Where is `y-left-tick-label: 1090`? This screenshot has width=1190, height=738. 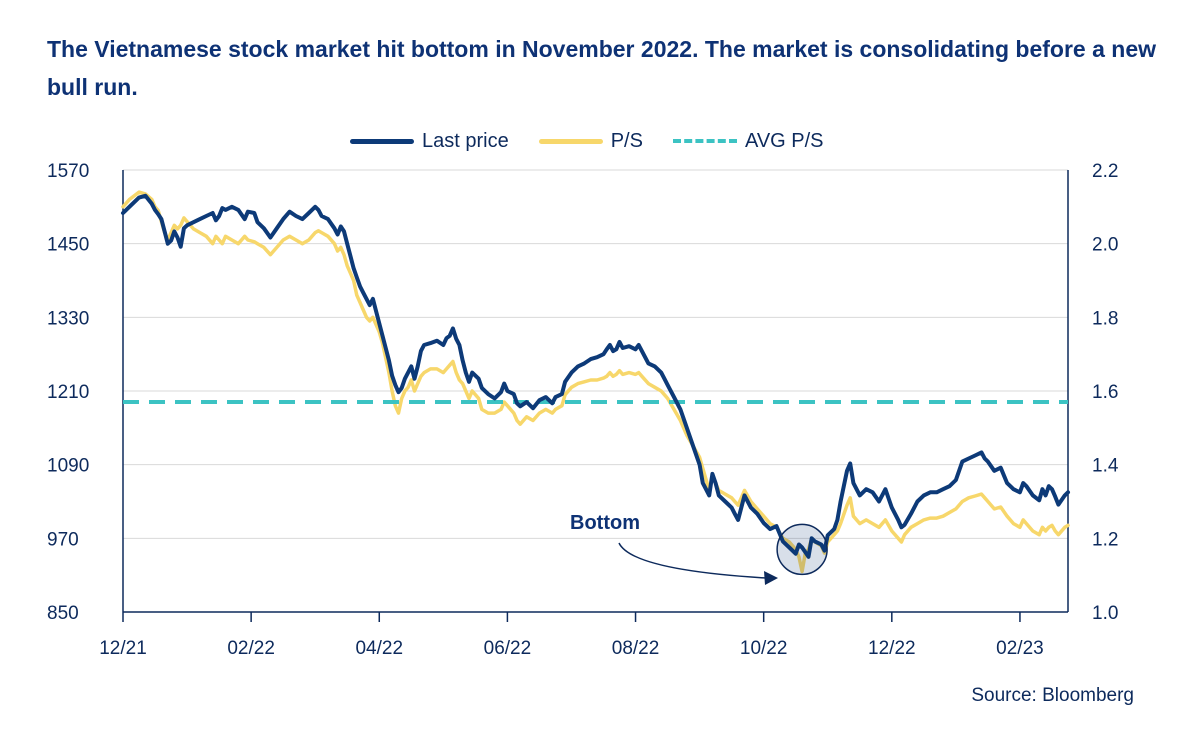 y-left-tick-label: 1090 is located at coordinates (68, 466).